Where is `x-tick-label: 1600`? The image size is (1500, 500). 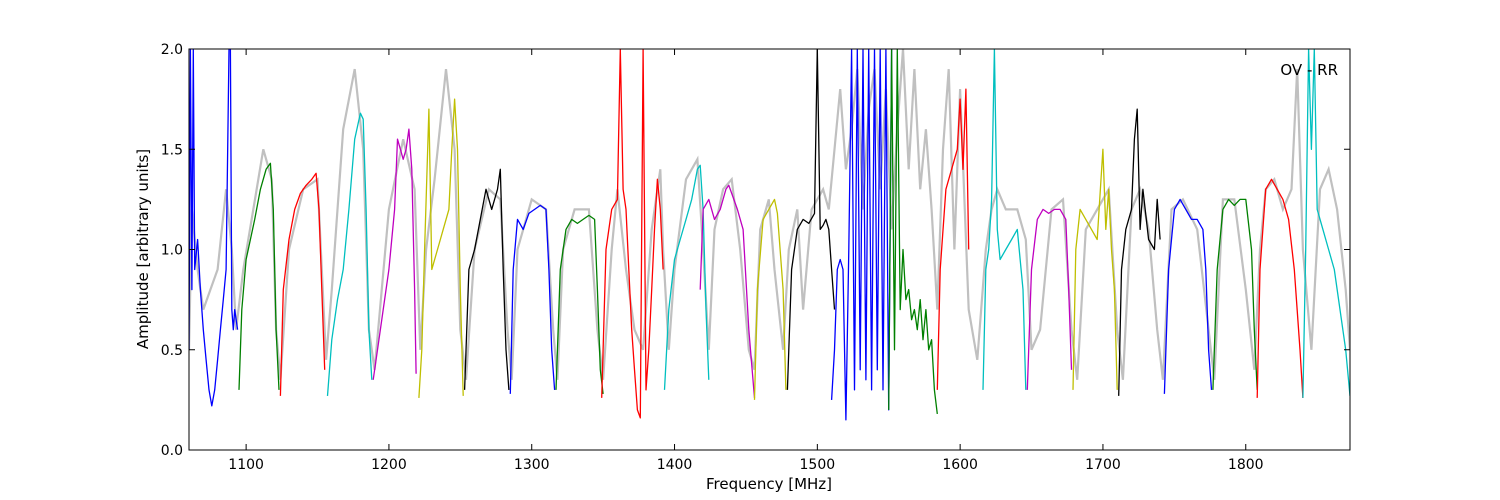 x-tick-label: 1600 is located at coordinates (960, 465).